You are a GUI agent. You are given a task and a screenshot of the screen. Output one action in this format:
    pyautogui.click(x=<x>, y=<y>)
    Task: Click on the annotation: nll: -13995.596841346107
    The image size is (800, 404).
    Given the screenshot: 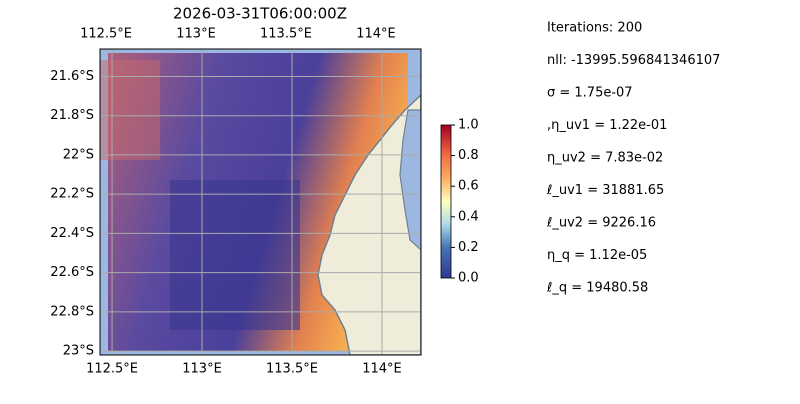 What is the action you would take?
    pyautogui.click(x=633, y=60)
    